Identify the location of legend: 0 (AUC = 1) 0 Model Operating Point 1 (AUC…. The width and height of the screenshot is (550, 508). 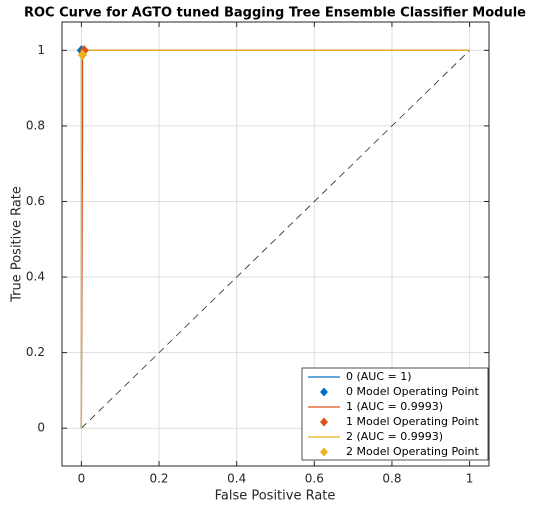
(395, 414).